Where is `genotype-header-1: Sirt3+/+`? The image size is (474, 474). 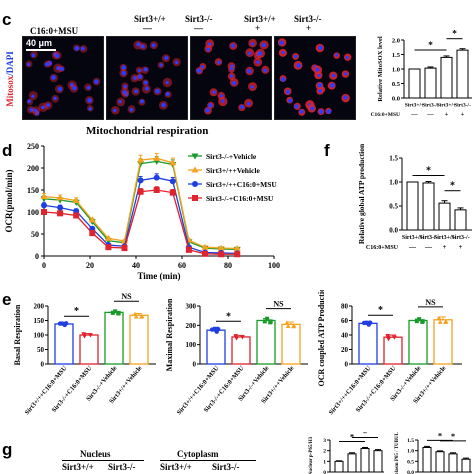
genotype-header-1: Sirt3+/+ is located at coordinates (150, 19).